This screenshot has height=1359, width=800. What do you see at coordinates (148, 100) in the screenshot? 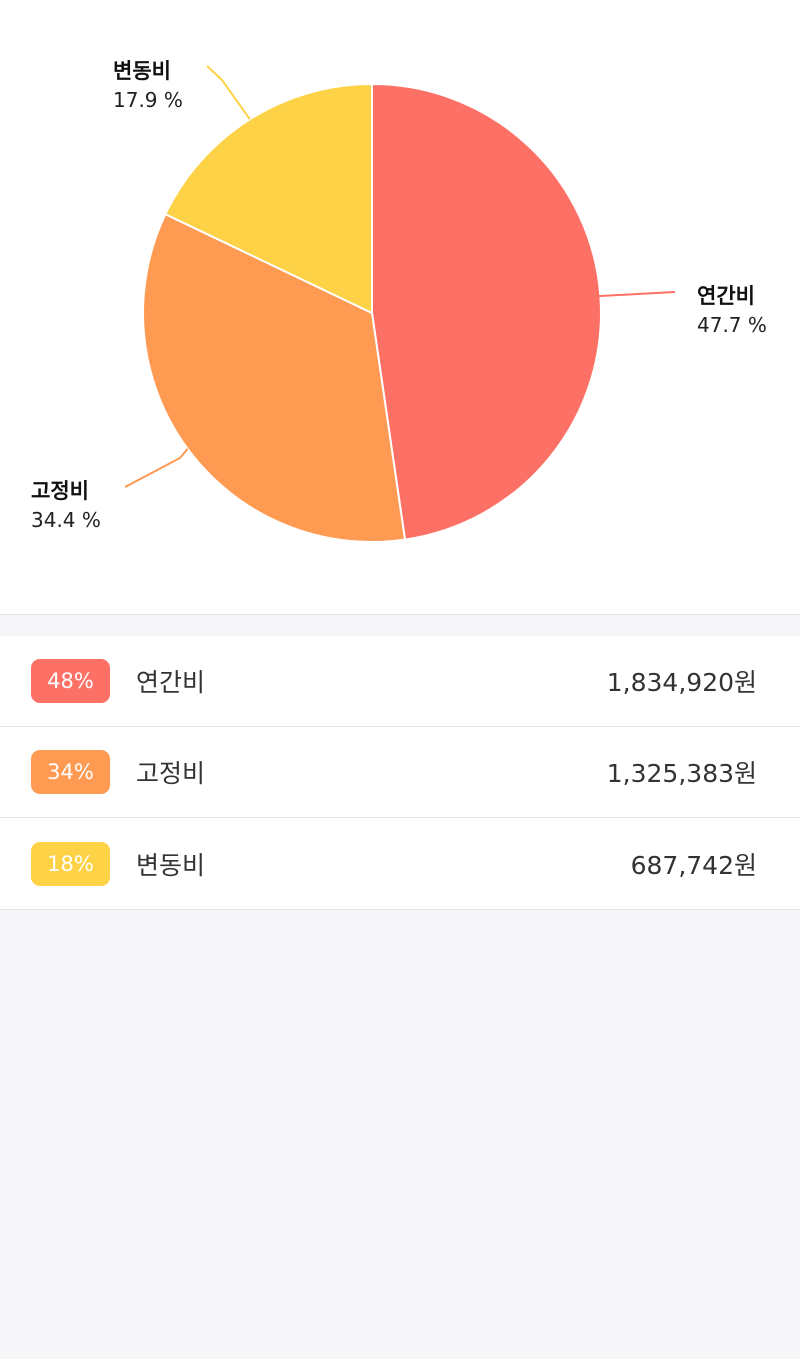
I see `slice-percent-variable: 17.9 %` at bounding box center [148, 100].